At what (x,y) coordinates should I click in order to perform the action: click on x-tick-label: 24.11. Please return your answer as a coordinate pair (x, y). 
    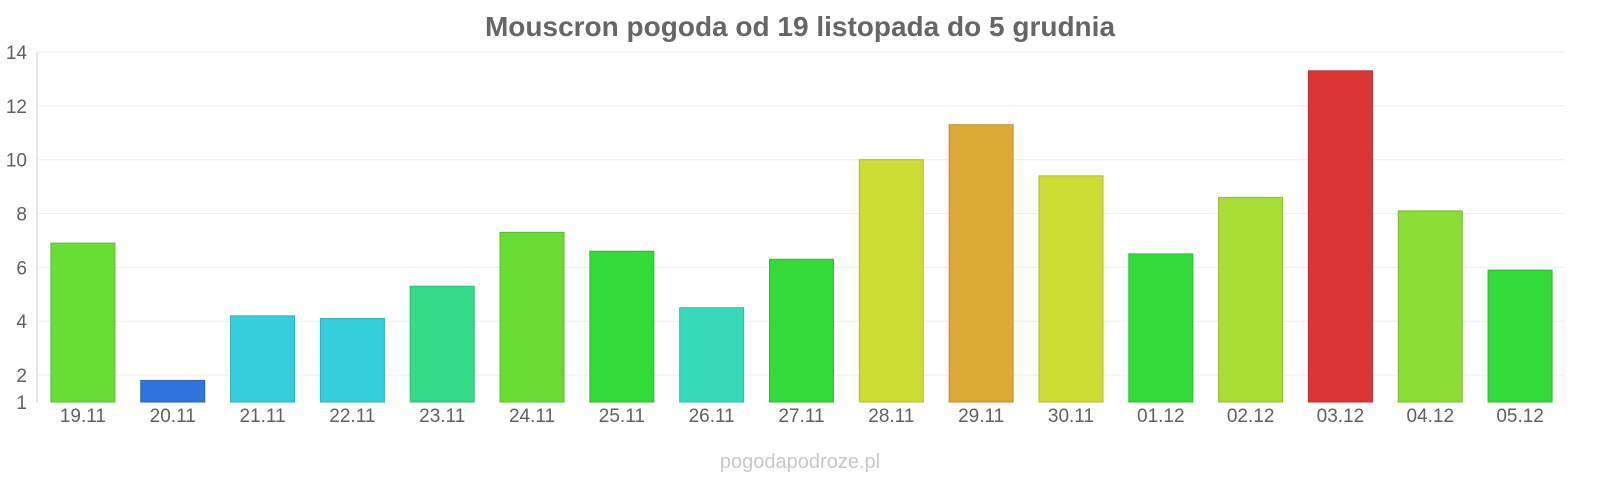
    Looking at the image, I should click on (532, 416).